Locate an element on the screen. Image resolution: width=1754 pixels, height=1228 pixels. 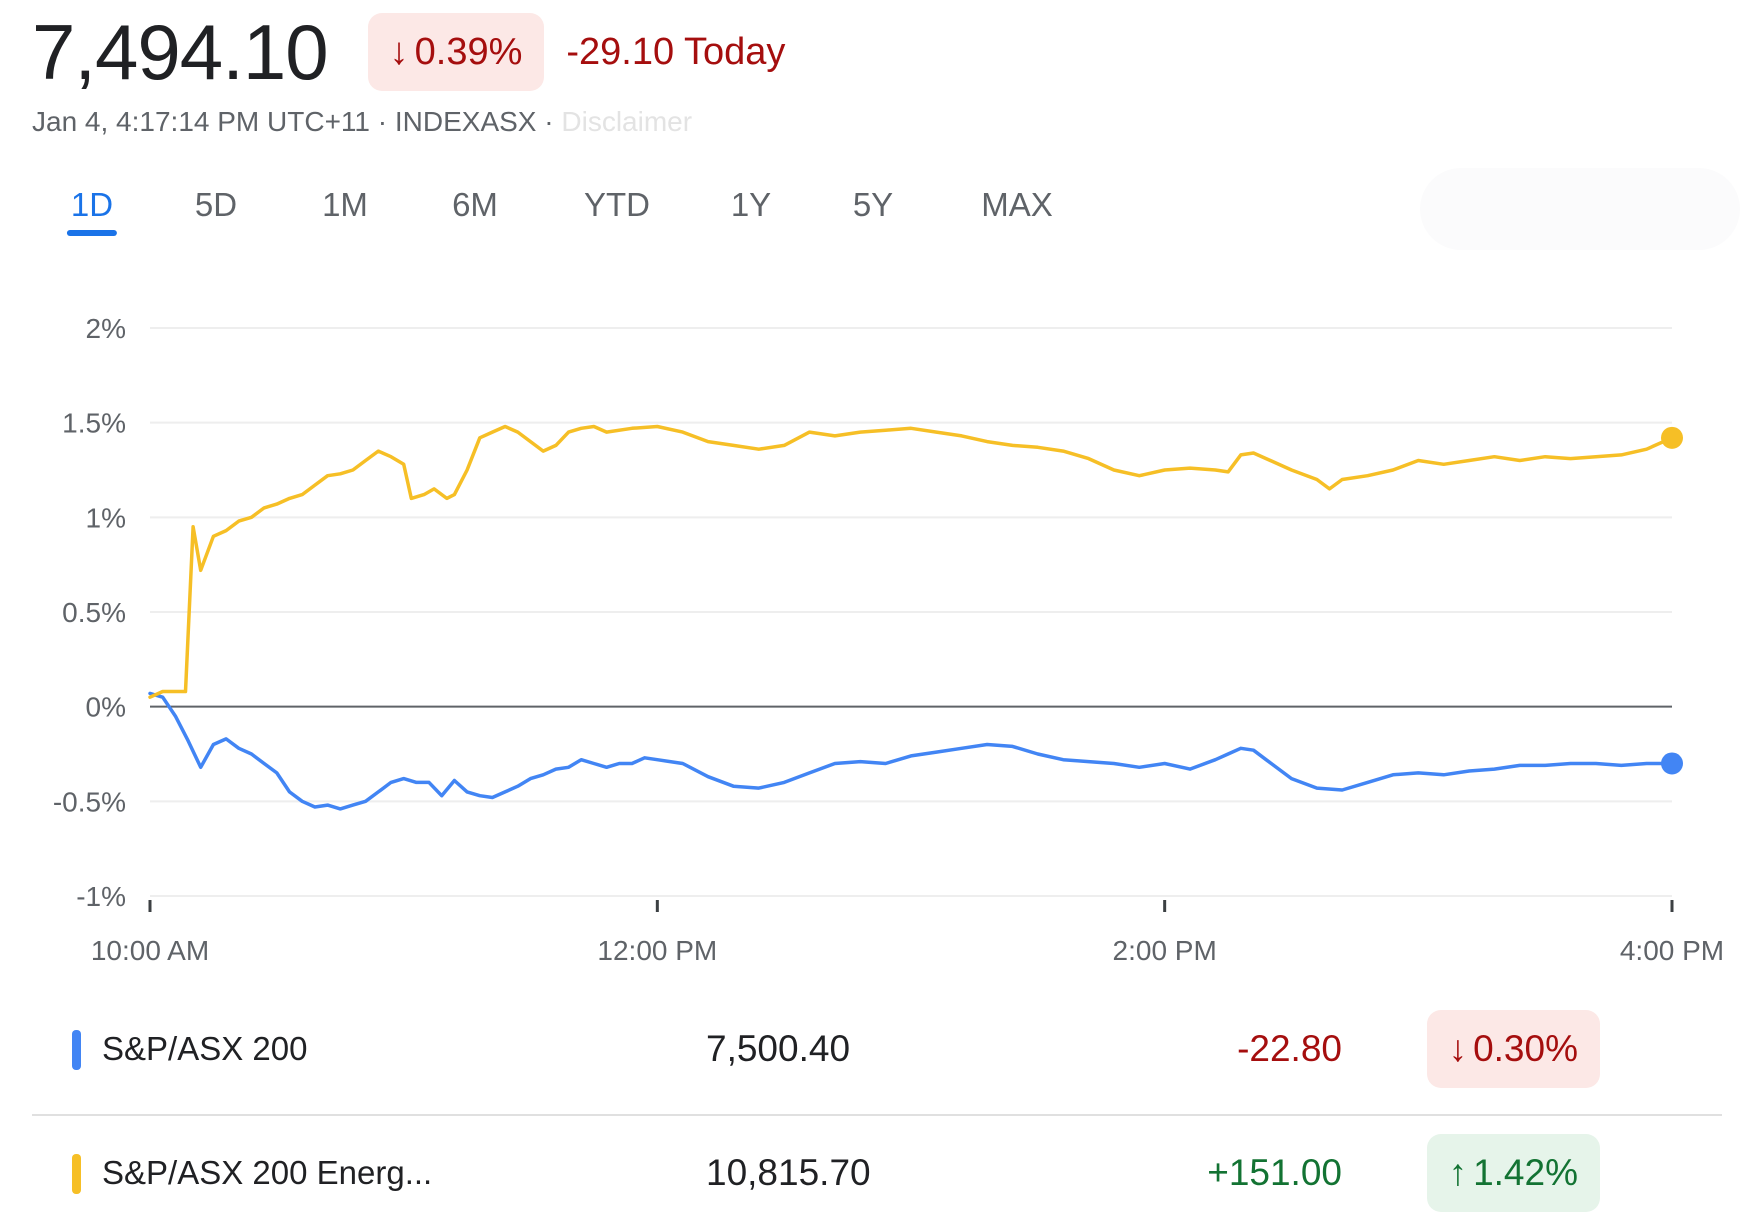
x-tick-label: 4:00 PM is located at coordinates (1672, 950).